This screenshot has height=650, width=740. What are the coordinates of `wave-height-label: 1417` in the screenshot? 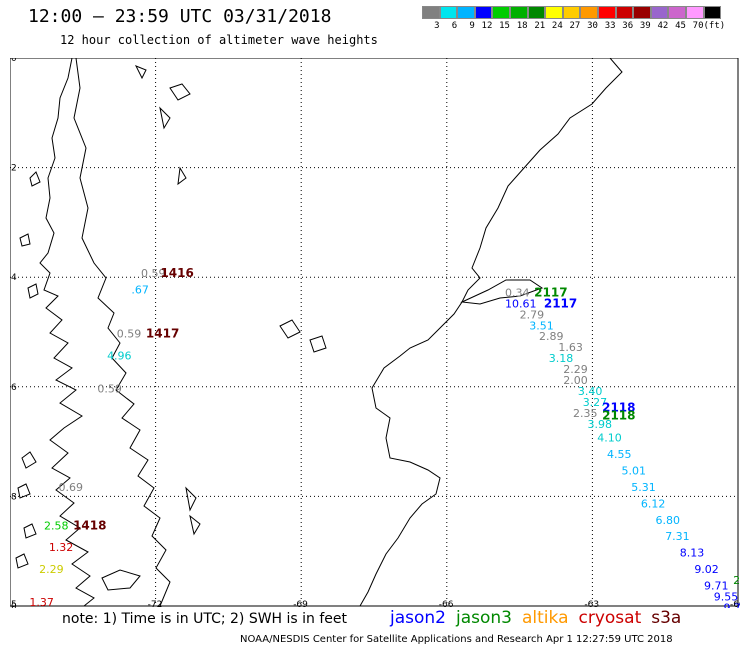 It's located at (162, 333).